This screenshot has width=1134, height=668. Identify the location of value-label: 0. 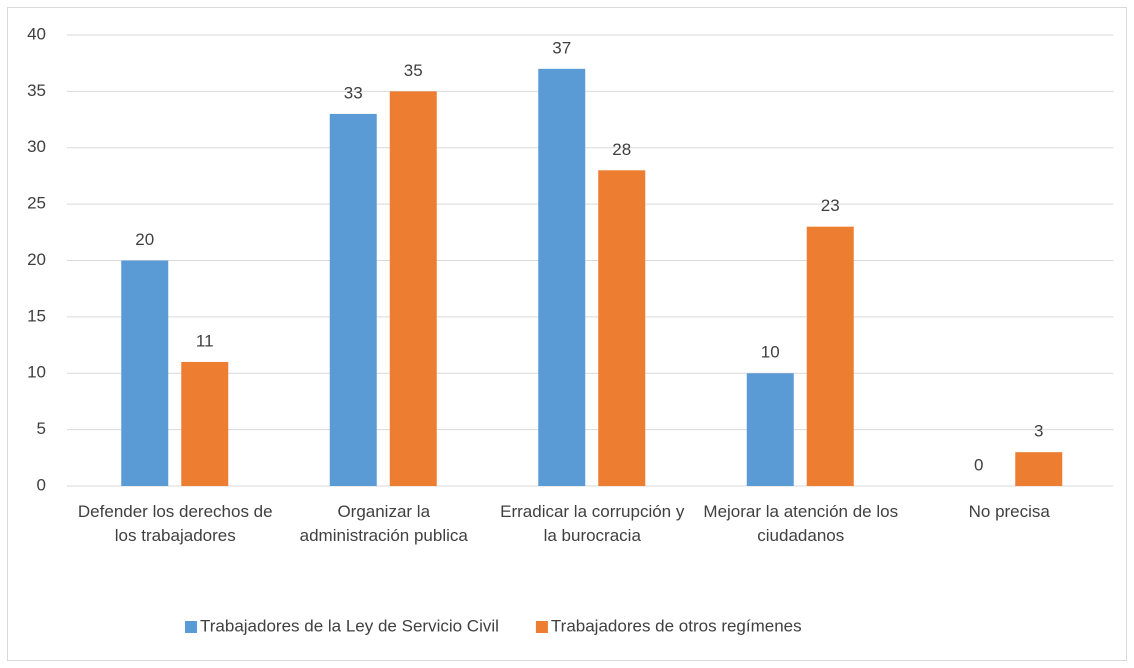
(978, 464).